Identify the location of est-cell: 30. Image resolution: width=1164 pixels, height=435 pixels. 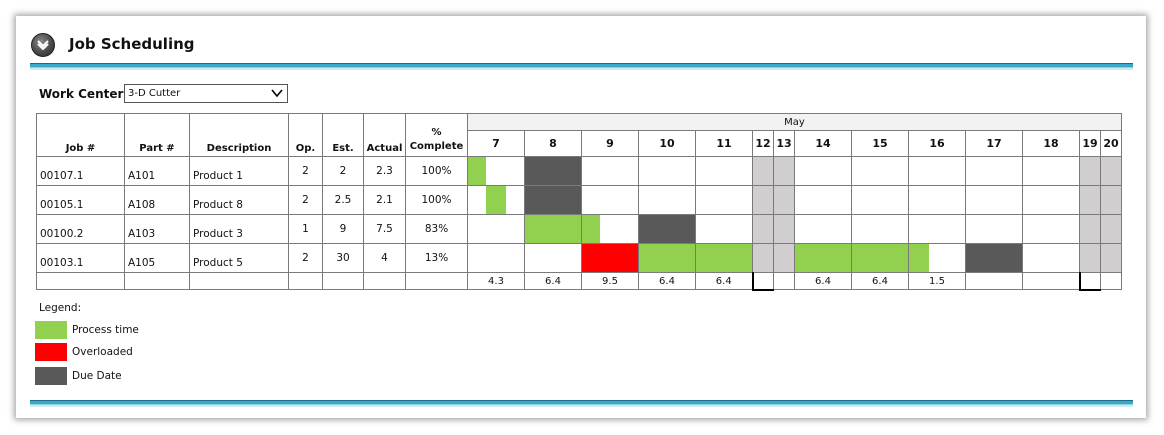
(343, 258).